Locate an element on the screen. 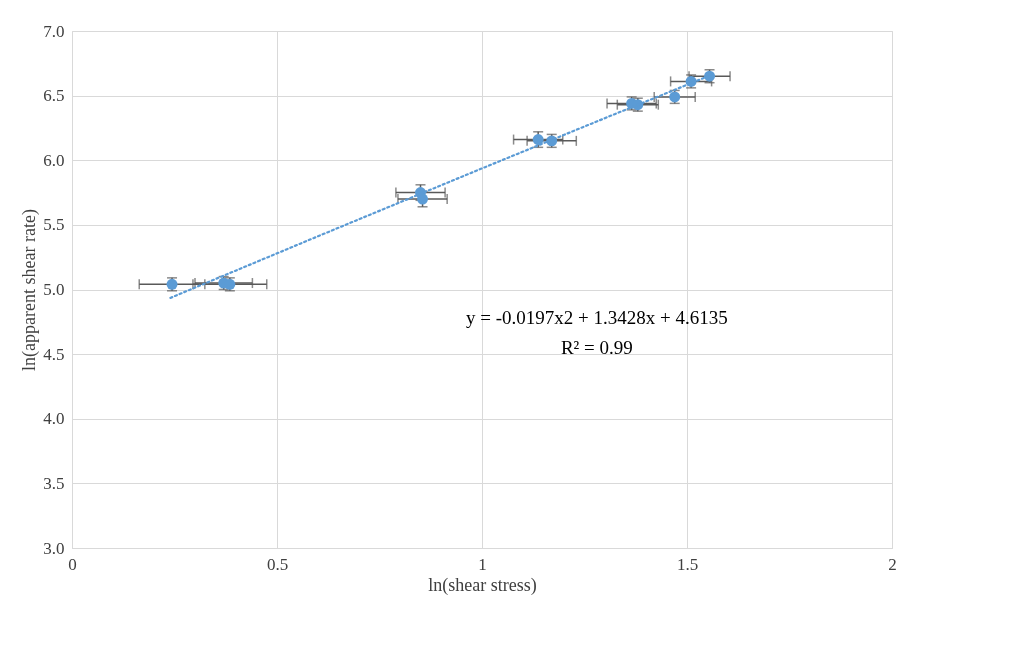 The image size is (1027, 671). y-tick-label: 3.0 is located at coordinates (54, 548).